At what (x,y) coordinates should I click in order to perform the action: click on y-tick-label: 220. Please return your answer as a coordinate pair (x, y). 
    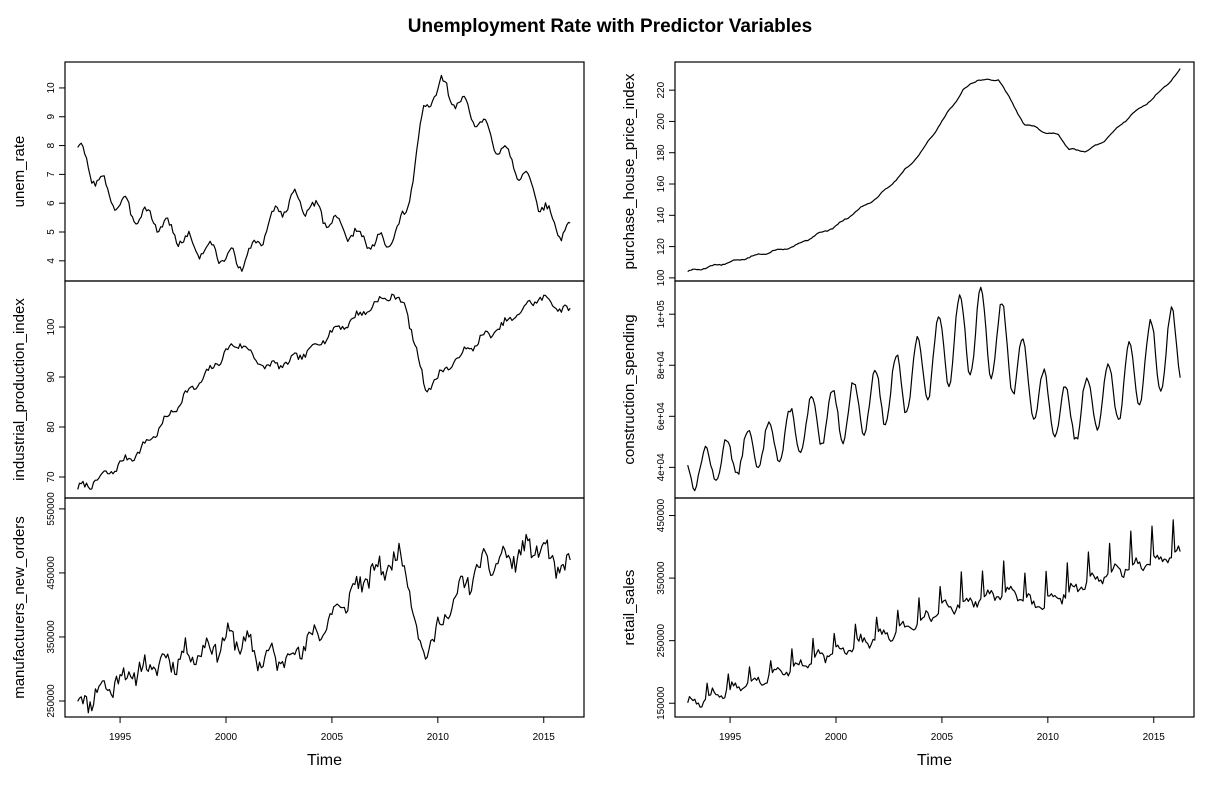
    Looking at the image, I should click on (661, 89).